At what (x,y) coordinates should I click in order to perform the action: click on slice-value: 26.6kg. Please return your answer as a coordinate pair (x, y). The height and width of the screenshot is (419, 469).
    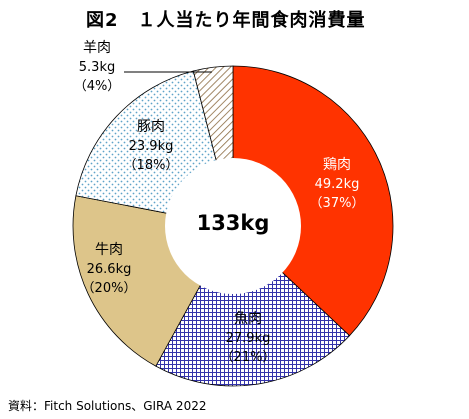
    Looking at the image, I should click on (109, 269).